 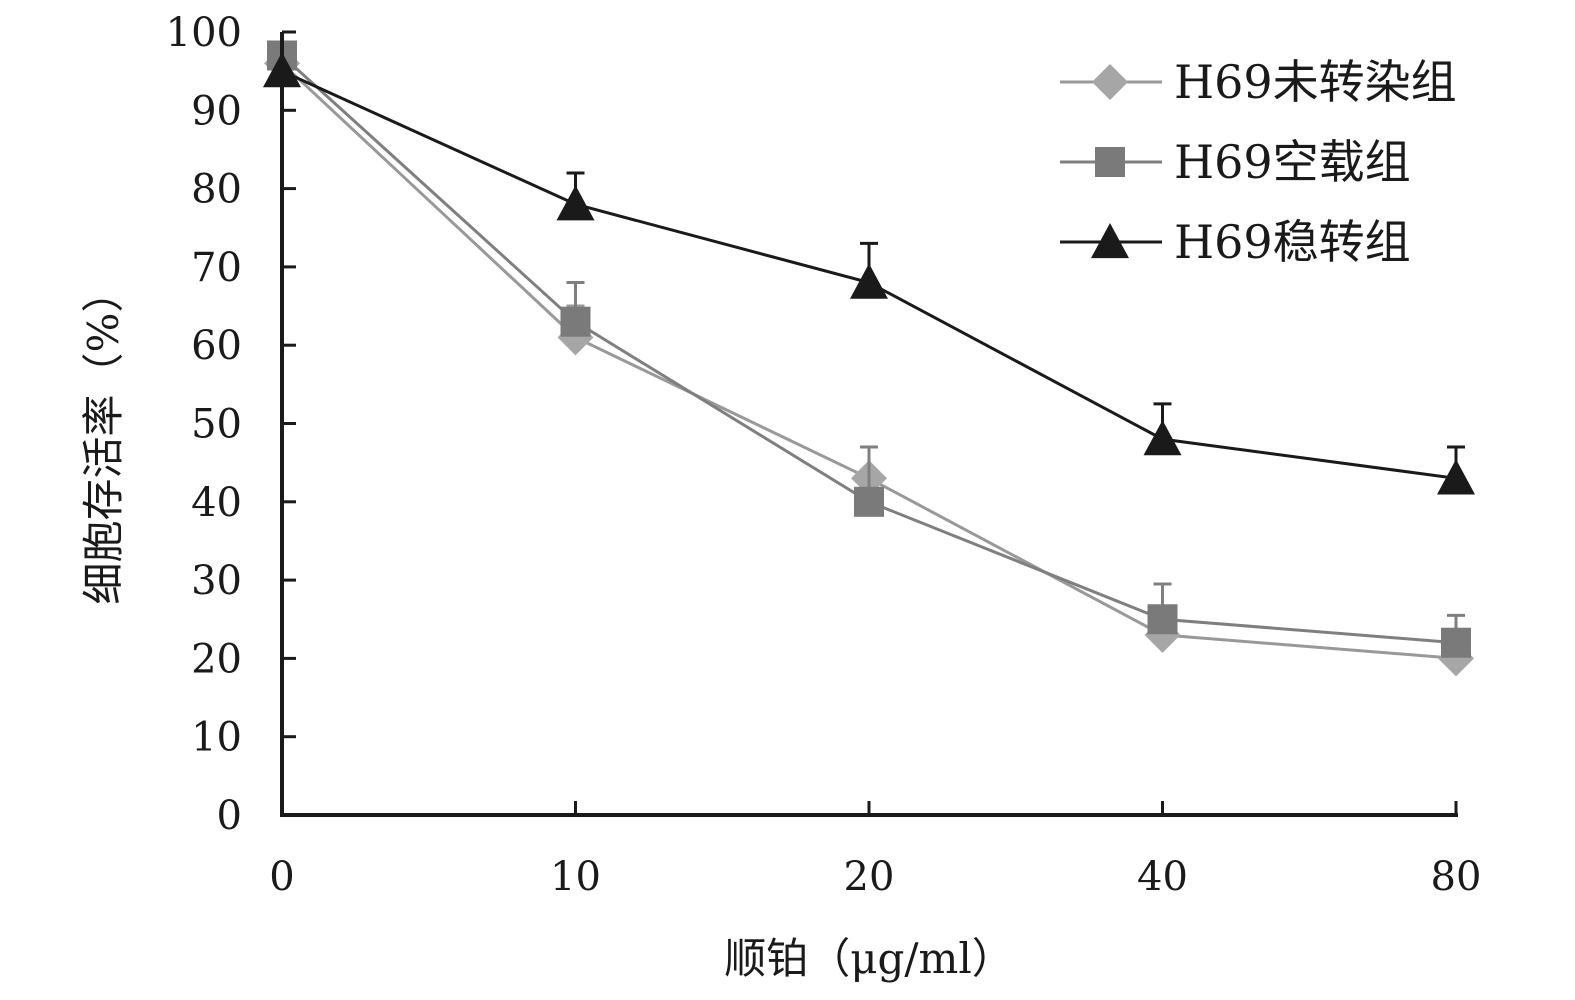 What do you see at coordinates (1292, 162) in the screenshot?
I see `legend-label: H69空载组` at bounding box center [1292, 162].